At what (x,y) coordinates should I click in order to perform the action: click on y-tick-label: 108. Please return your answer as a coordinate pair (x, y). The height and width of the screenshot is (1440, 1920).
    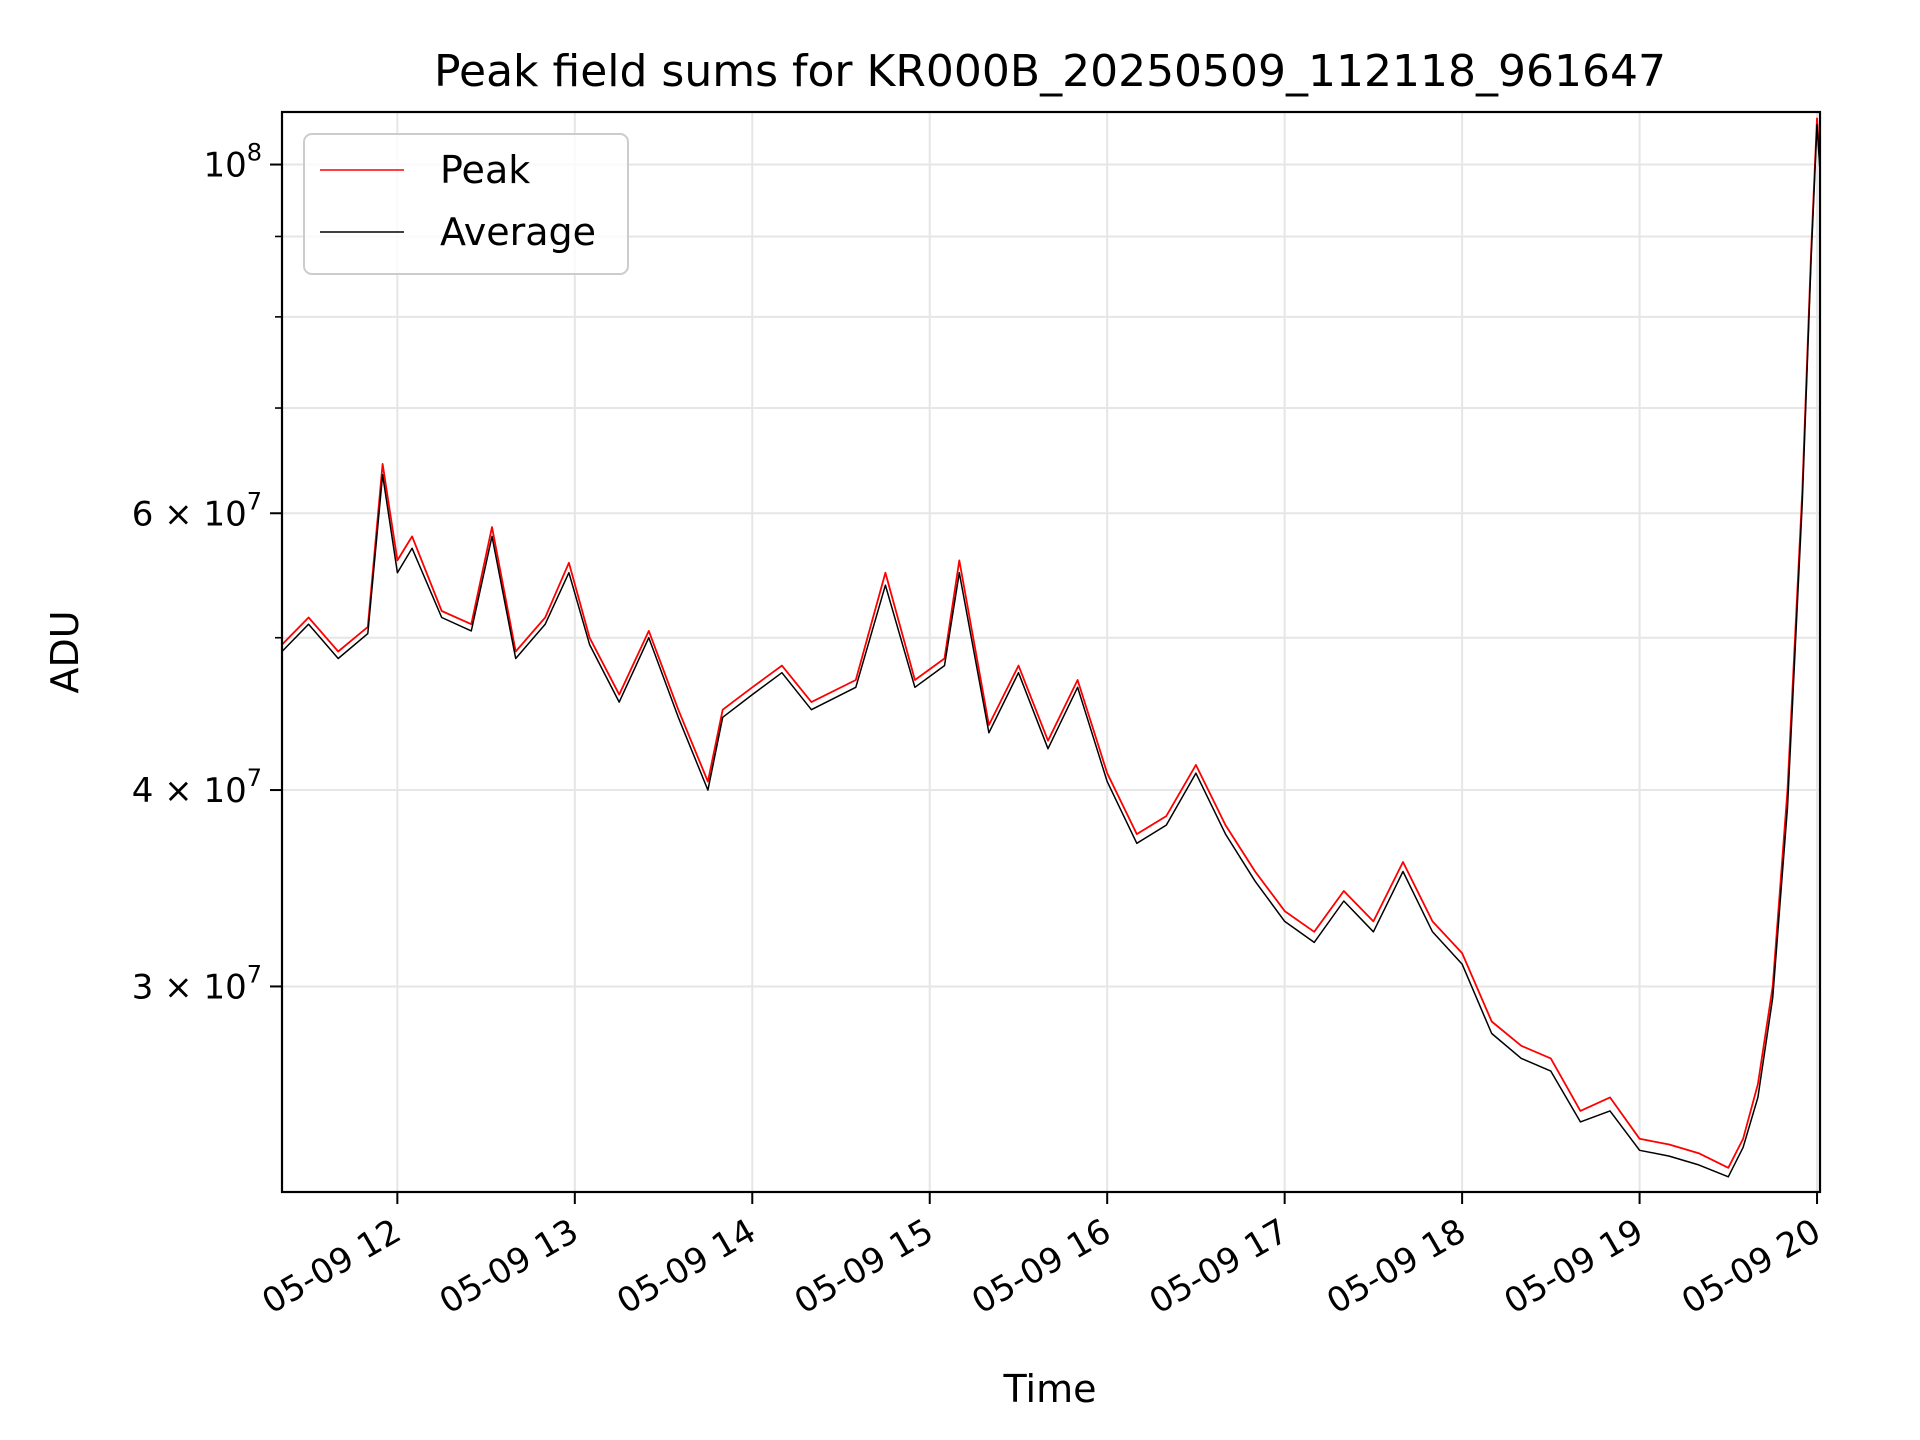
    Looking at the image, I should click on (232, 162).